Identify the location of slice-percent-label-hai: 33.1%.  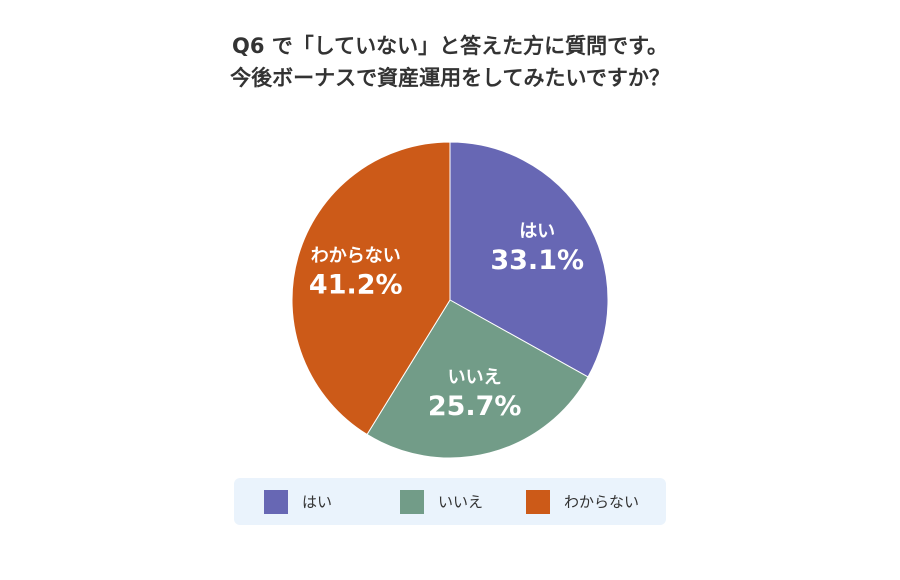
(537, 260).